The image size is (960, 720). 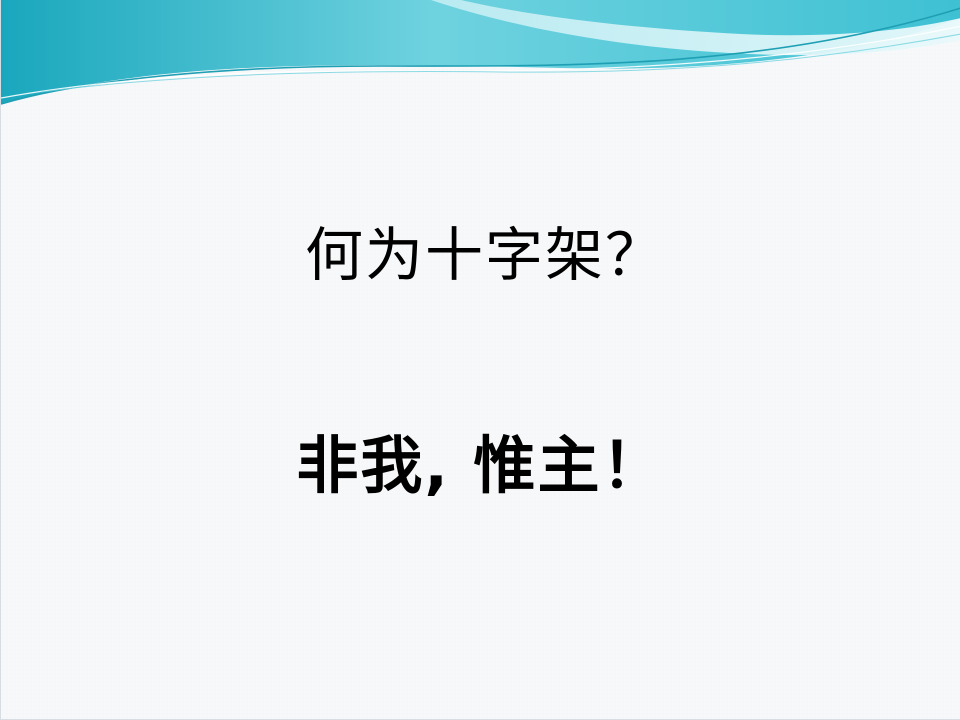 I want to click on teal-wave-banner-icon, so click(x=480, y=52).